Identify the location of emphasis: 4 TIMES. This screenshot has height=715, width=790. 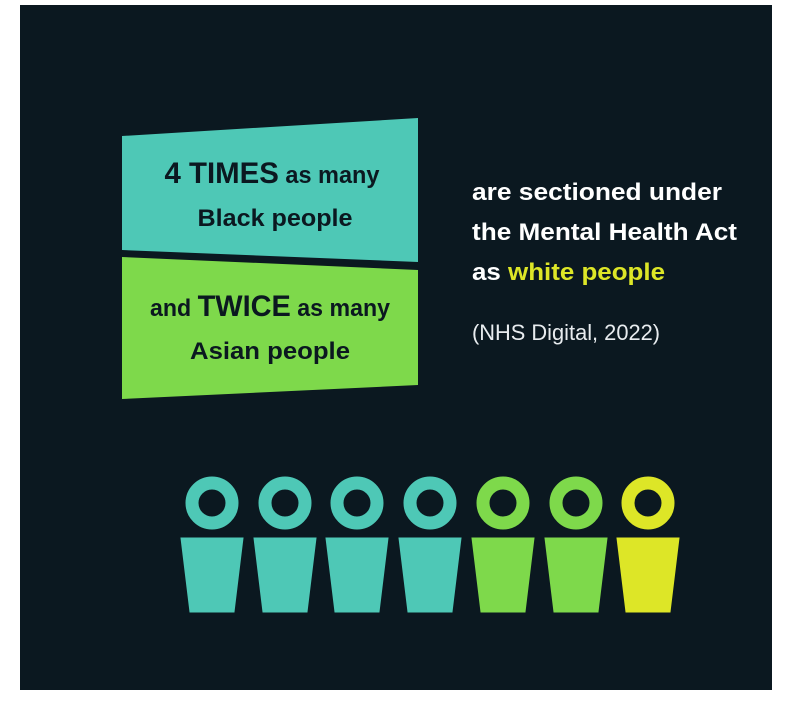
(222, 173).